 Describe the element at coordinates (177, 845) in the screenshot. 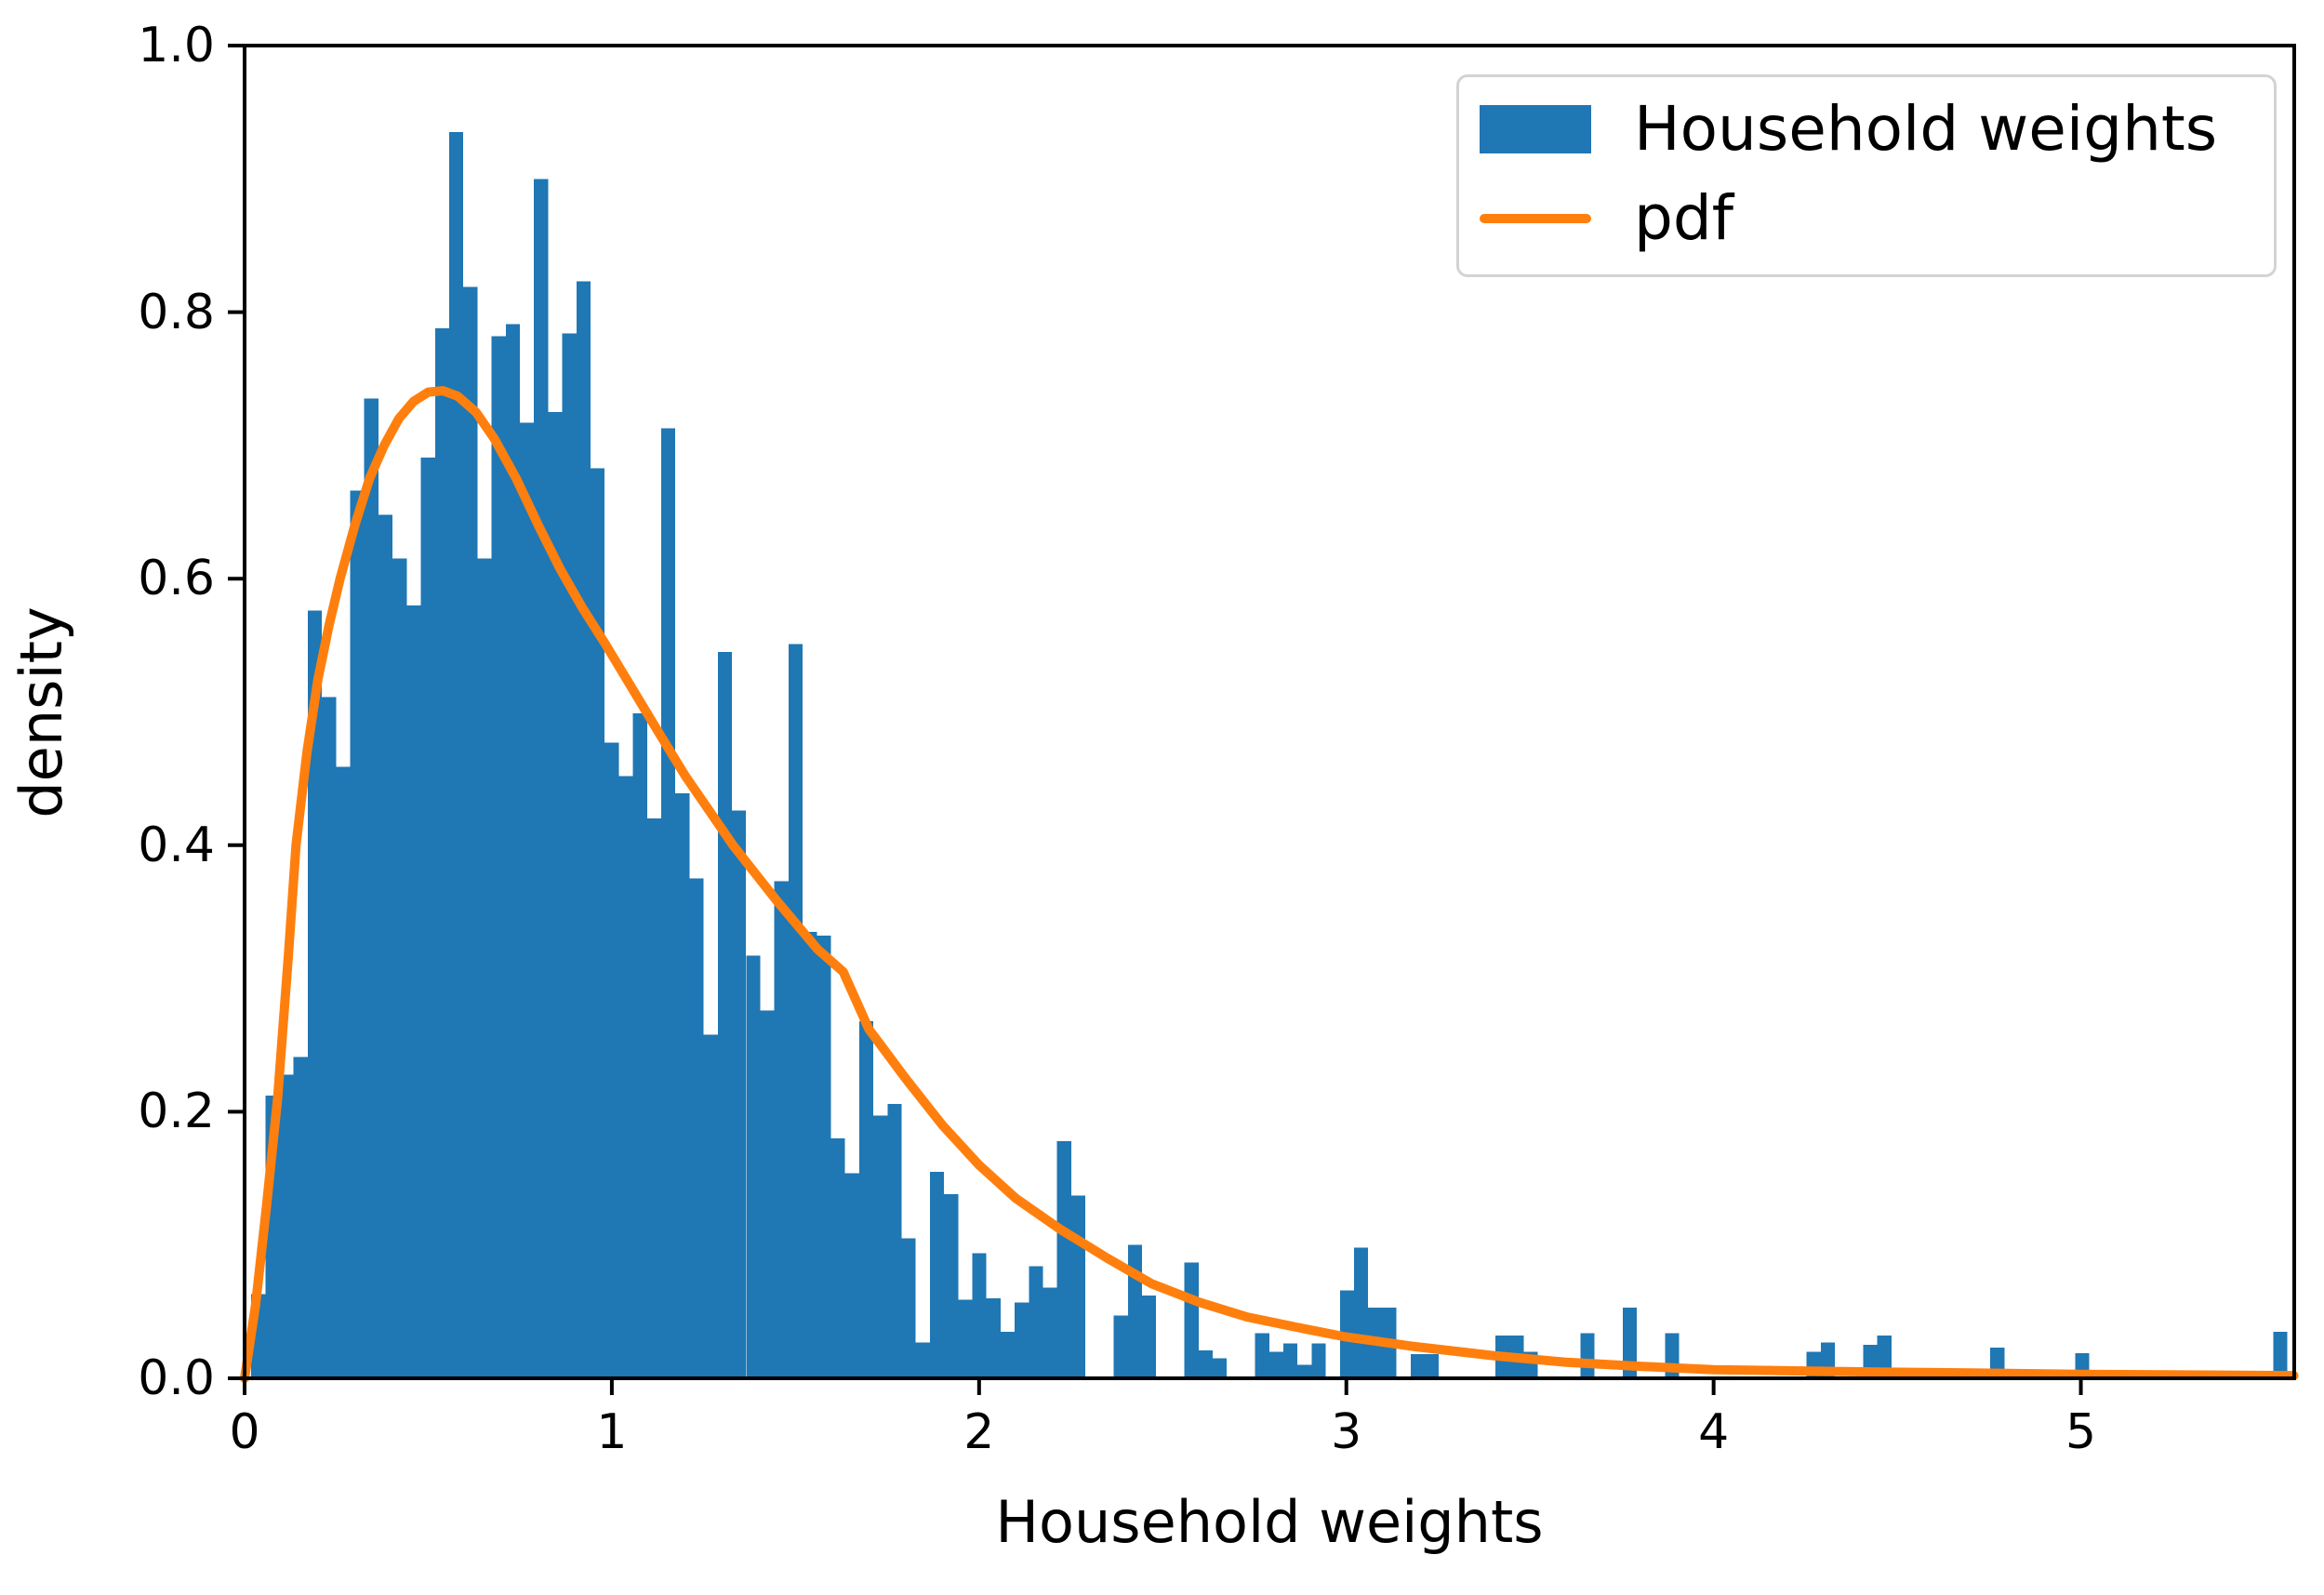

I see `y-tick-label: 0.4` at that location.